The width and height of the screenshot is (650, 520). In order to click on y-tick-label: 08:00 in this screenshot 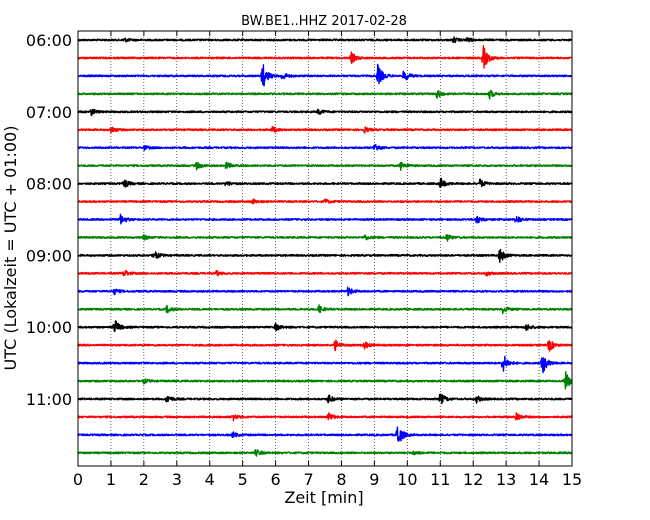, I will do `click(49, 184)`.